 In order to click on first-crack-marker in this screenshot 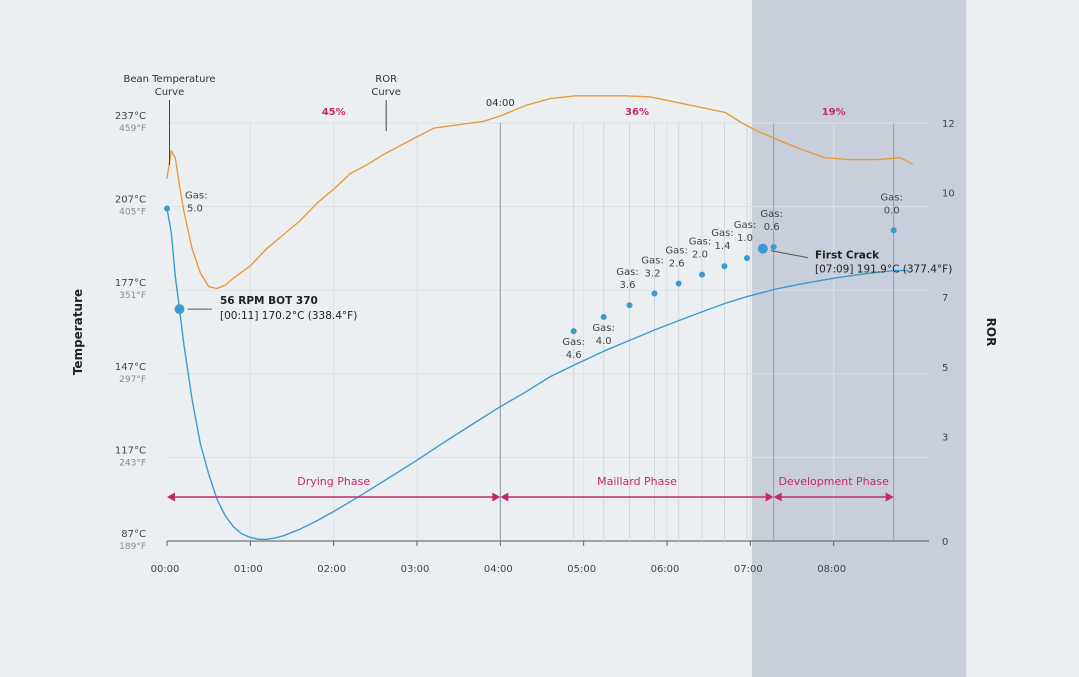, I will do `click(762, 248)`.